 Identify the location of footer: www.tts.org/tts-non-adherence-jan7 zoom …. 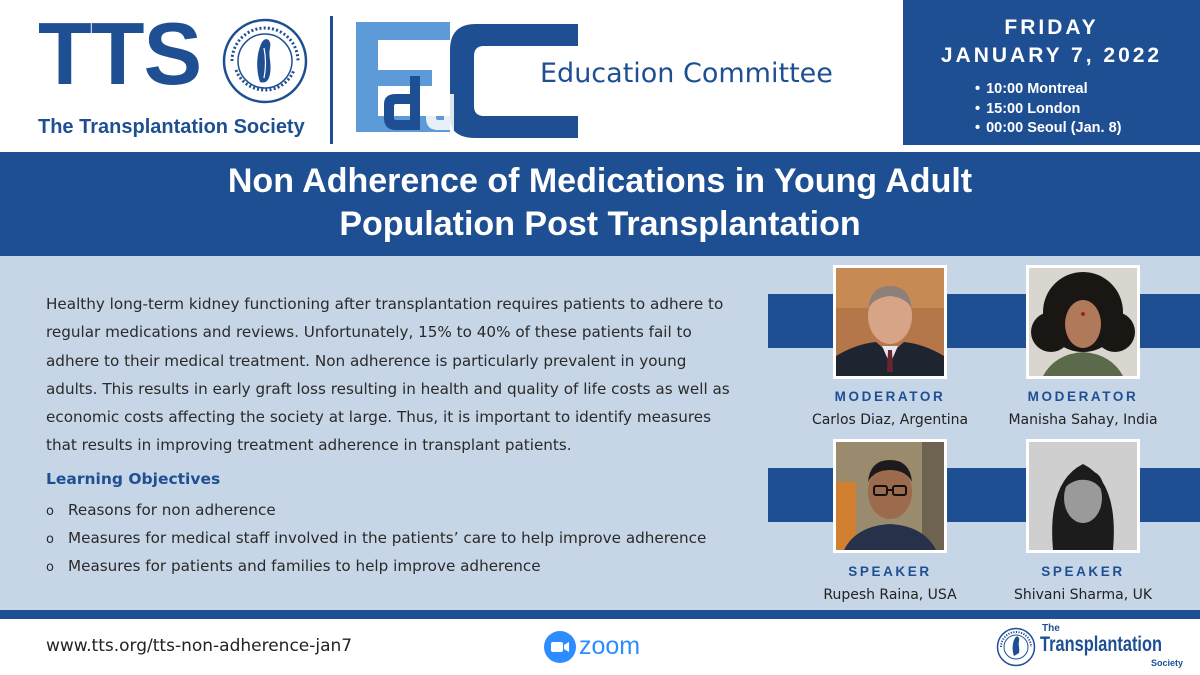
(600, 647).